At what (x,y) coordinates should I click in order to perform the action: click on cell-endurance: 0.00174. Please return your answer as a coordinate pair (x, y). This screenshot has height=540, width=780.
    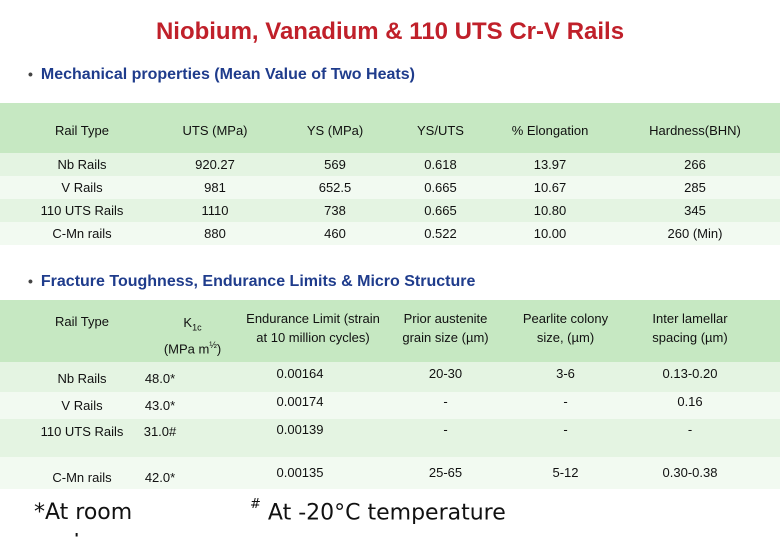
    Looking at the image, I should click on (300, 401).